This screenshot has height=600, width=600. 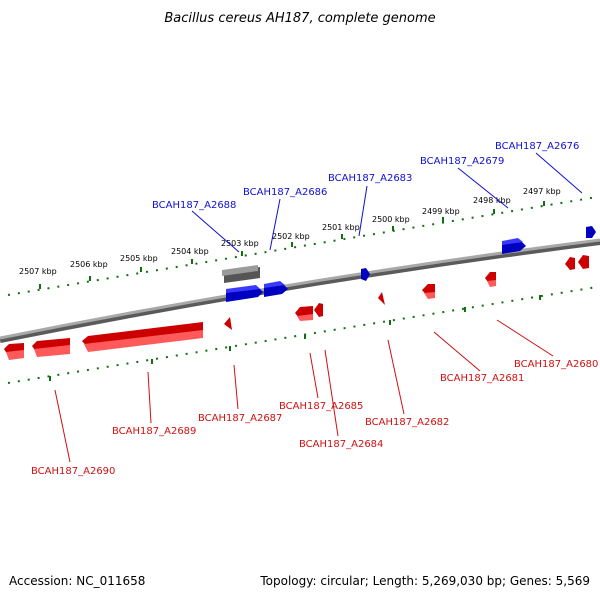 I want to click on gene-label: BCAH187_A2690, so click(x=73, y=471).